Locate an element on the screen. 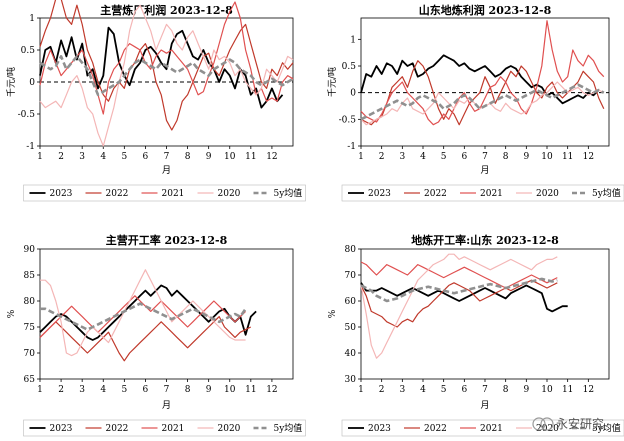 The height and width of the screenshot is (441, 624). y-tick-label: 90 is located at coordinates (30, 250).